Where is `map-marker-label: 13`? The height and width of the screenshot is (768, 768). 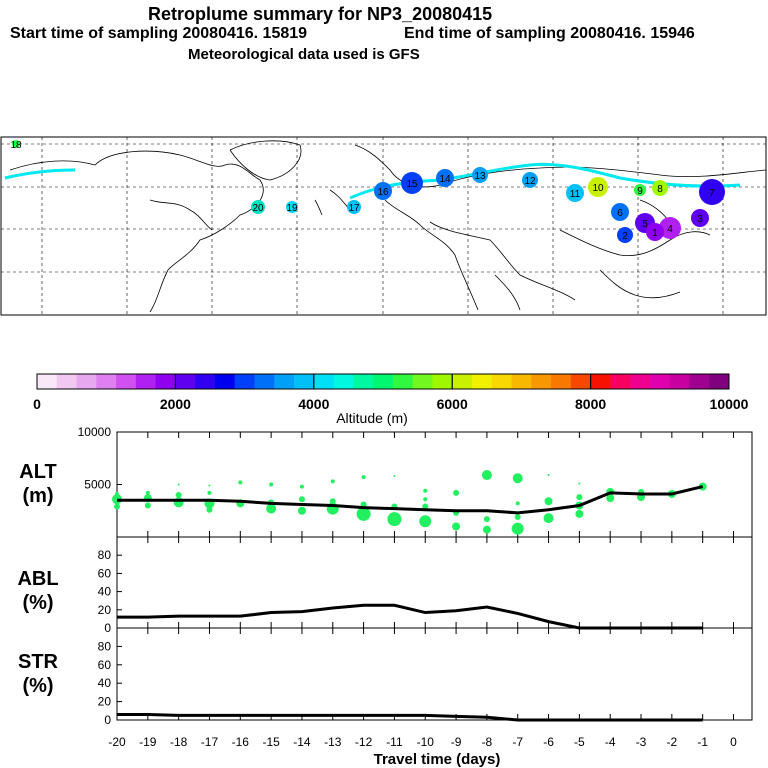 map-marker-label: 13 is located at coordinates (480, 176).